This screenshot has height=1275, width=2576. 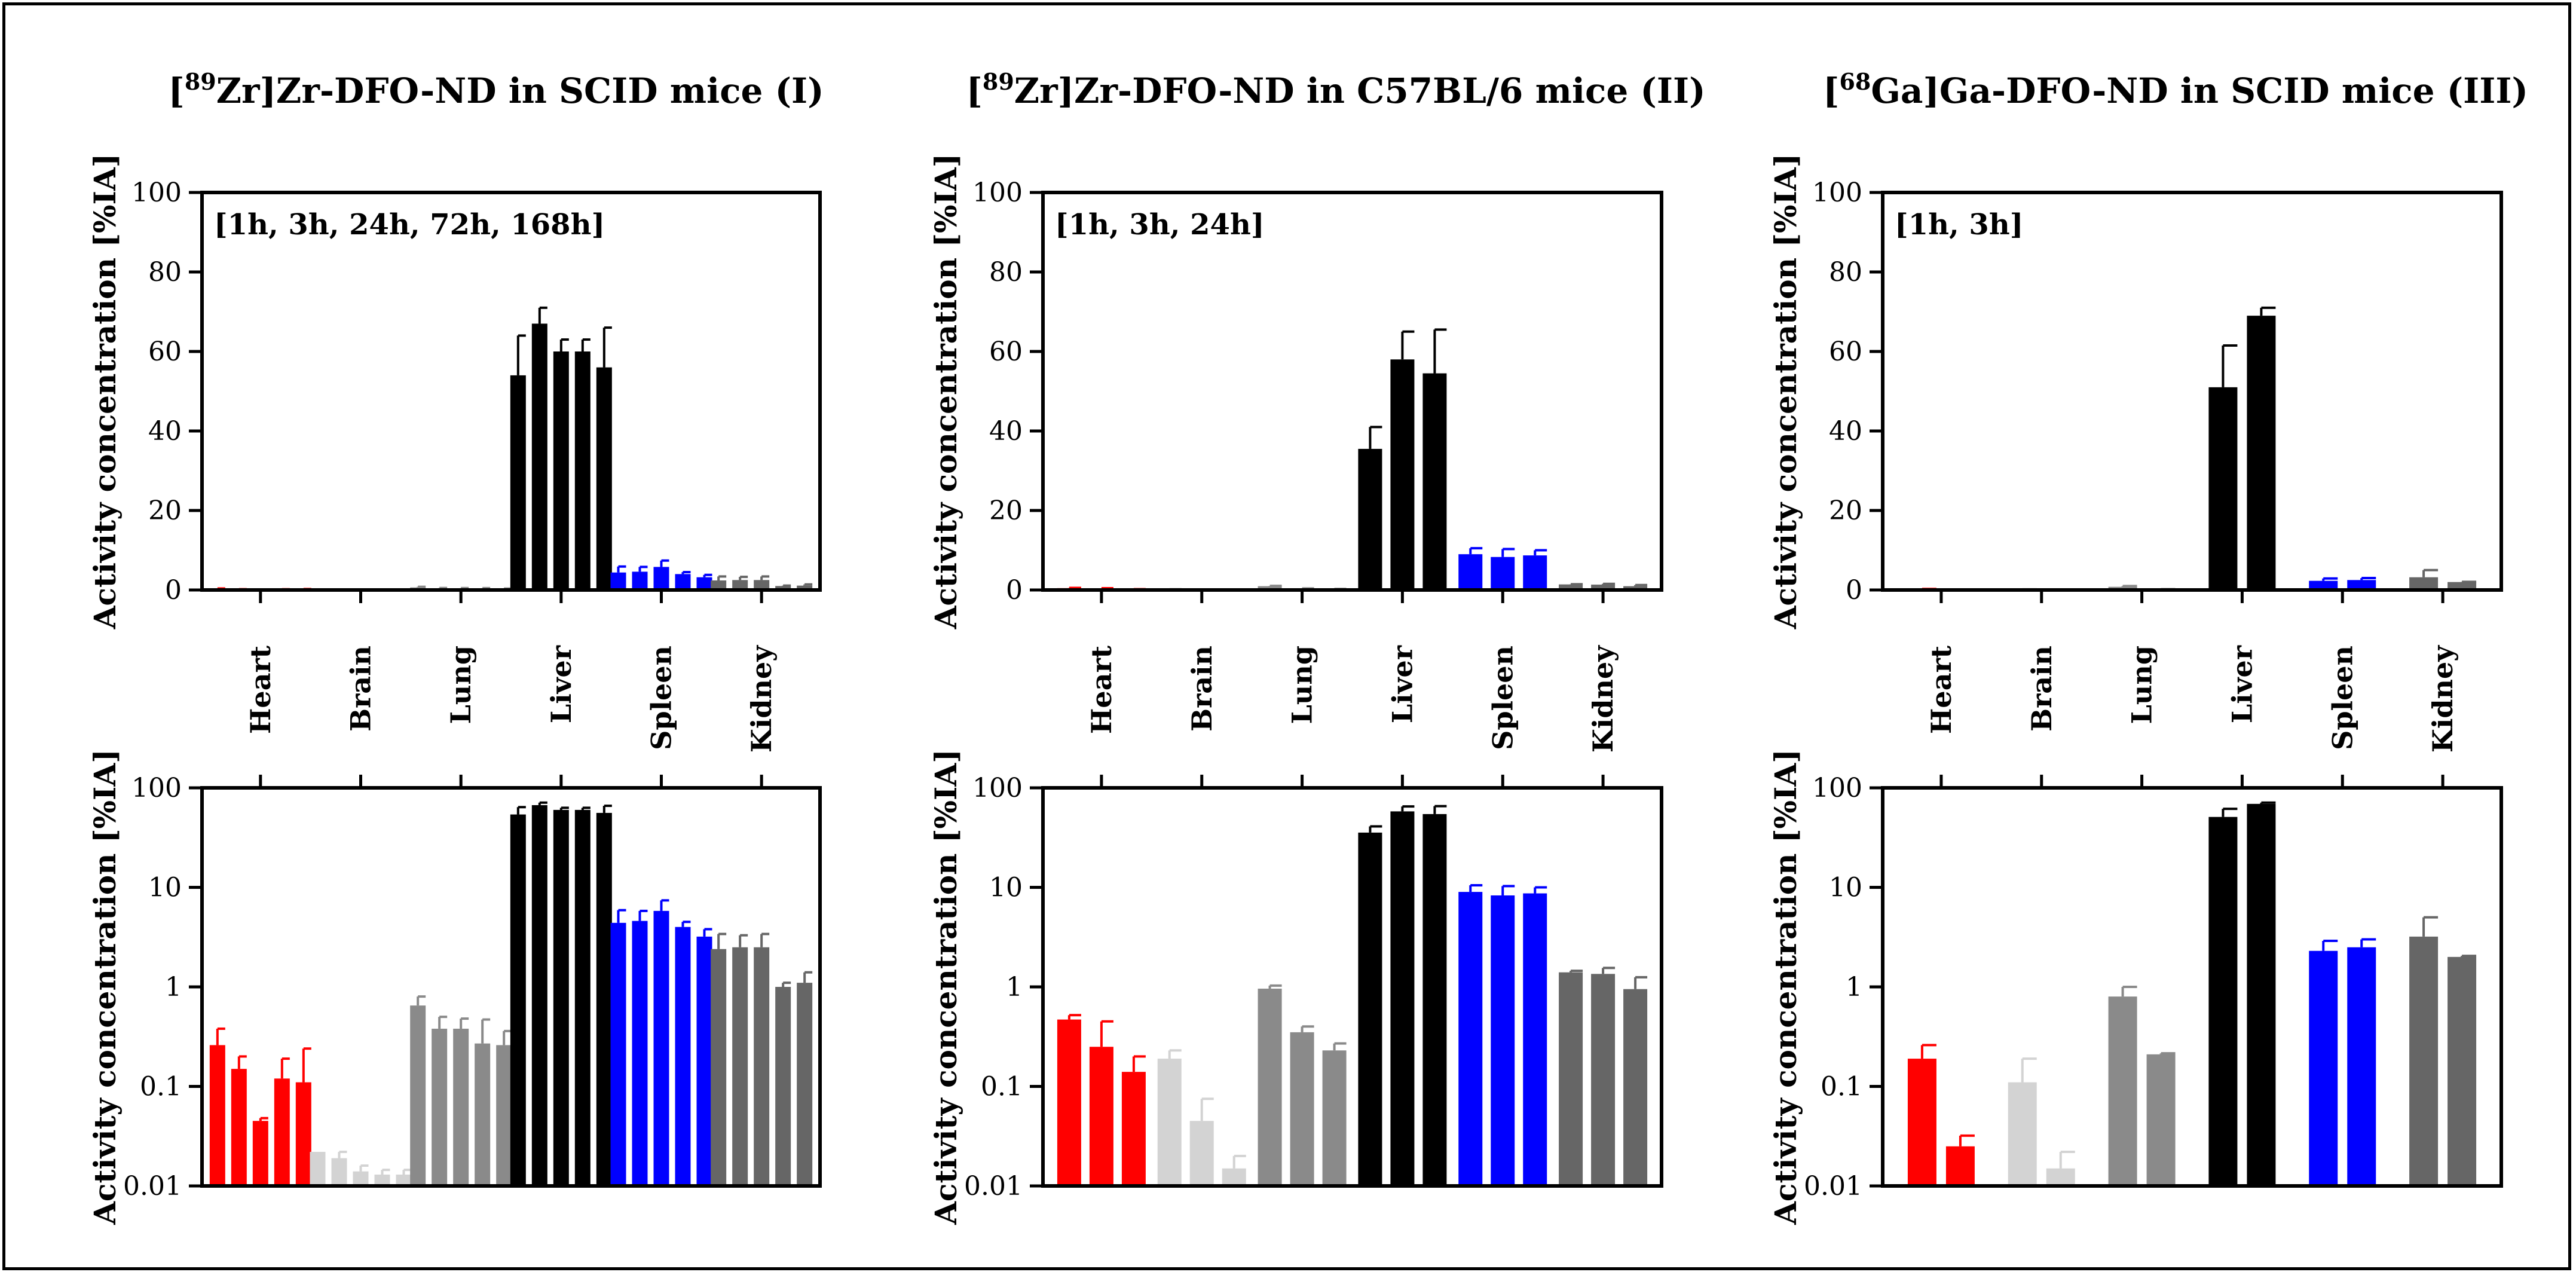 What do you see at coordinates (1603, 699) in the screenshot?
I see `category-label-kidney: Kidney` at bounding box center [1603, 699].